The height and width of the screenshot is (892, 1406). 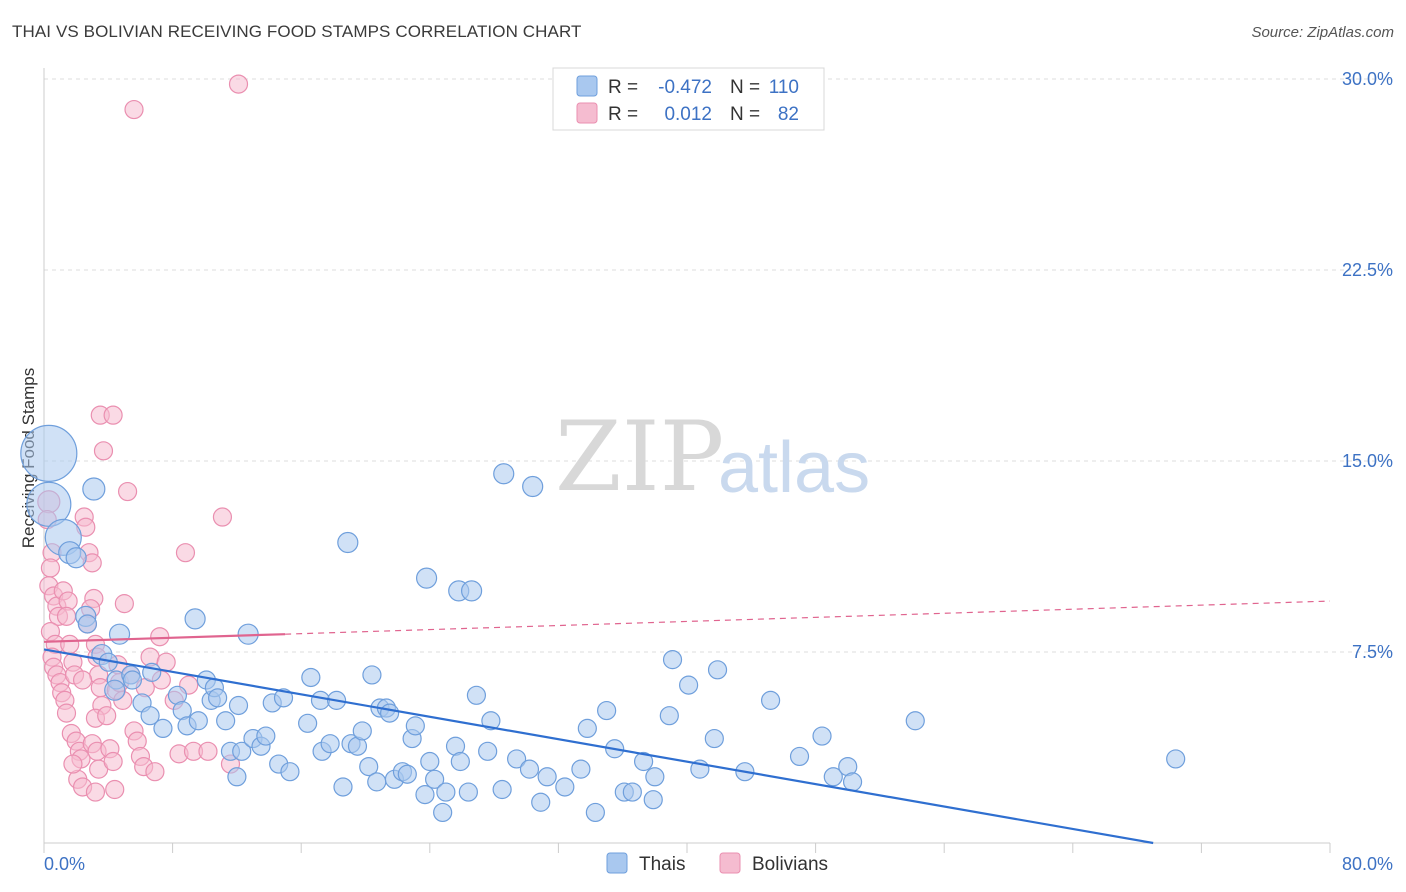 I want to click on watermark-zip: ZIP, so click(x=639, y=457).